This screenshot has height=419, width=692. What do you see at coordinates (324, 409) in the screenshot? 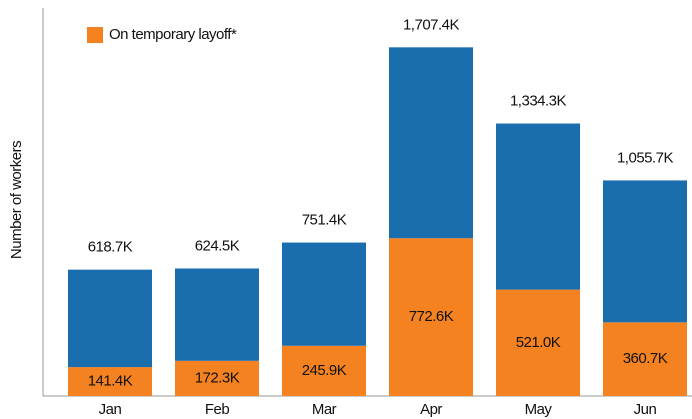
I see `x-tick-label: Mar` at bounding box center [324, 409].